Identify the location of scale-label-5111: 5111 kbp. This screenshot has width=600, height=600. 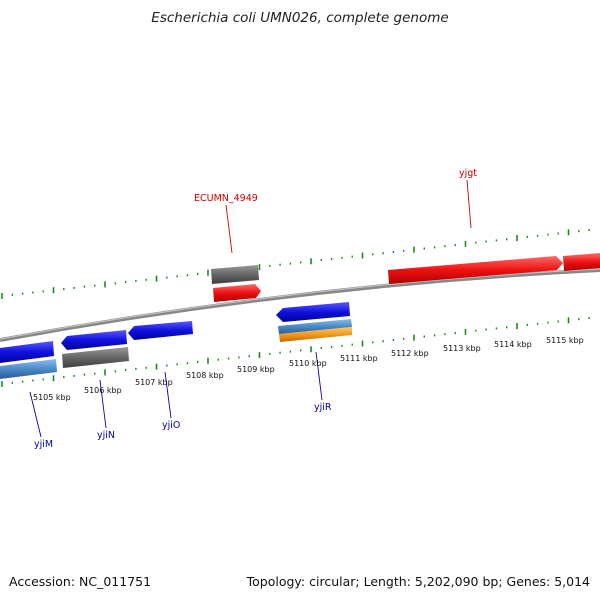
(359, 358).